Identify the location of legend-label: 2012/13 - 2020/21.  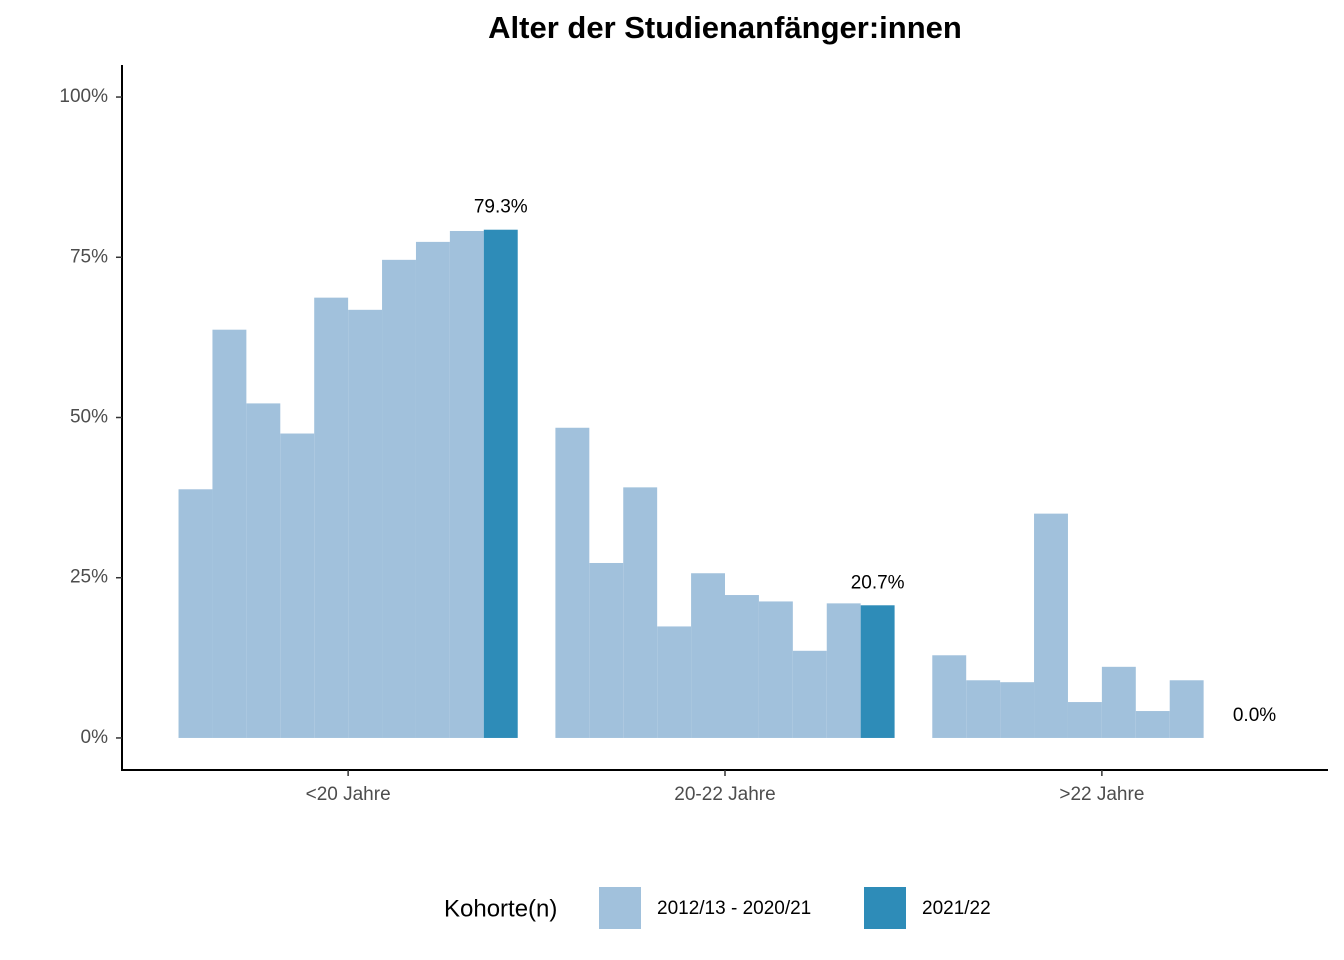
(734, 908).